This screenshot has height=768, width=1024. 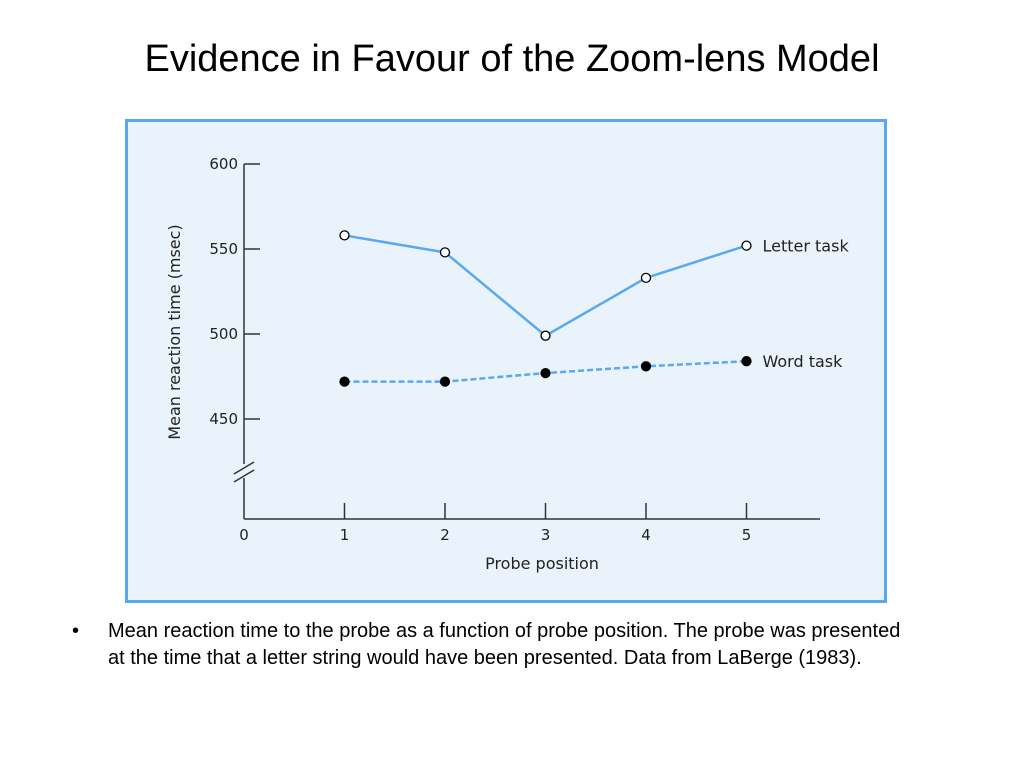 What do you see at coordinates (445, 535) in the screenshot?
I see `x-tick-label: 2` at bounding box center [445, 535].